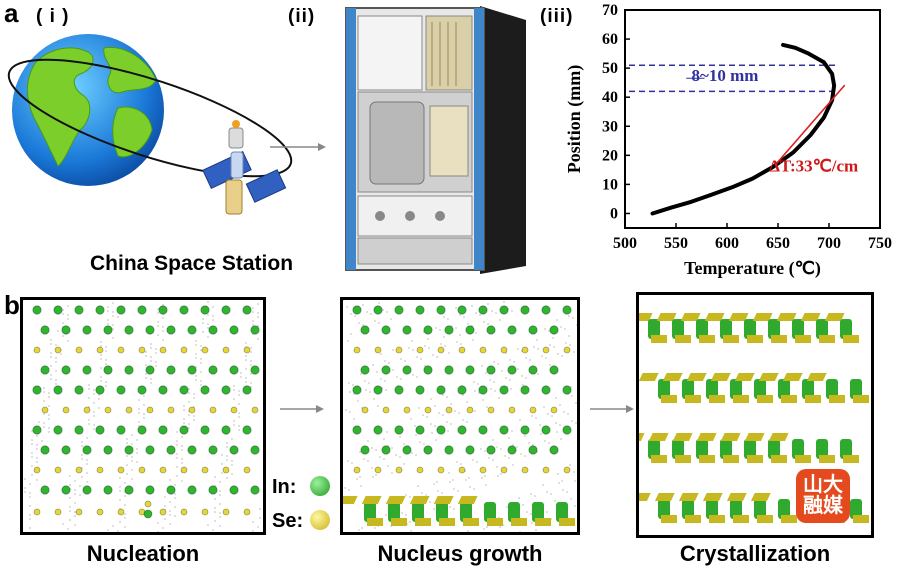 Image resolution: width=900 pixels, height=574 pixels. What do you see at coordinates (320, 486) in the screenshot?
I see `legend-in-swatch` at bounding box center [320, 486].